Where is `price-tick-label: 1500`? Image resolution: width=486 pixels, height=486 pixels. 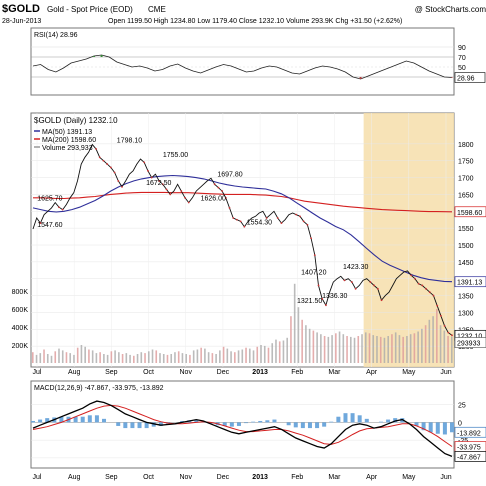
price-tick-label: 1500 is located at coordinates (466, 246).